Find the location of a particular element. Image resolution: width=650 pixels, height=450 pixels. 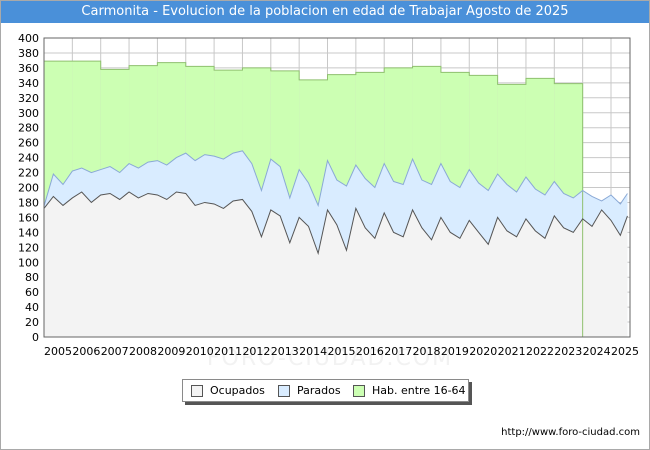

x-tick-label: 2011 is located at coordinates (228, 351).